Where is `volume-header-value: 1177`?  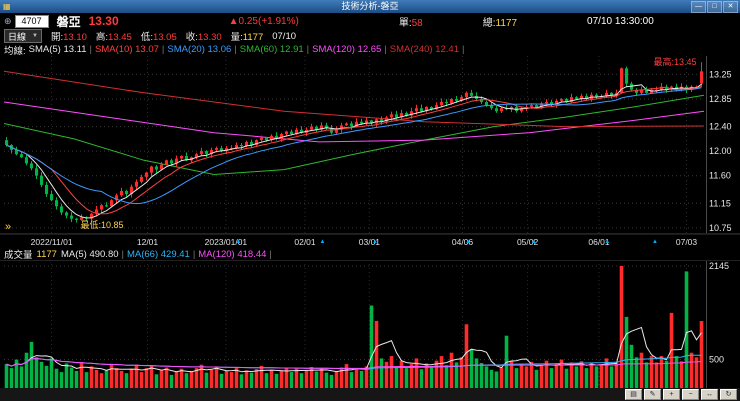
volume-header-value: 1177 is located at coordinates (46, 254).